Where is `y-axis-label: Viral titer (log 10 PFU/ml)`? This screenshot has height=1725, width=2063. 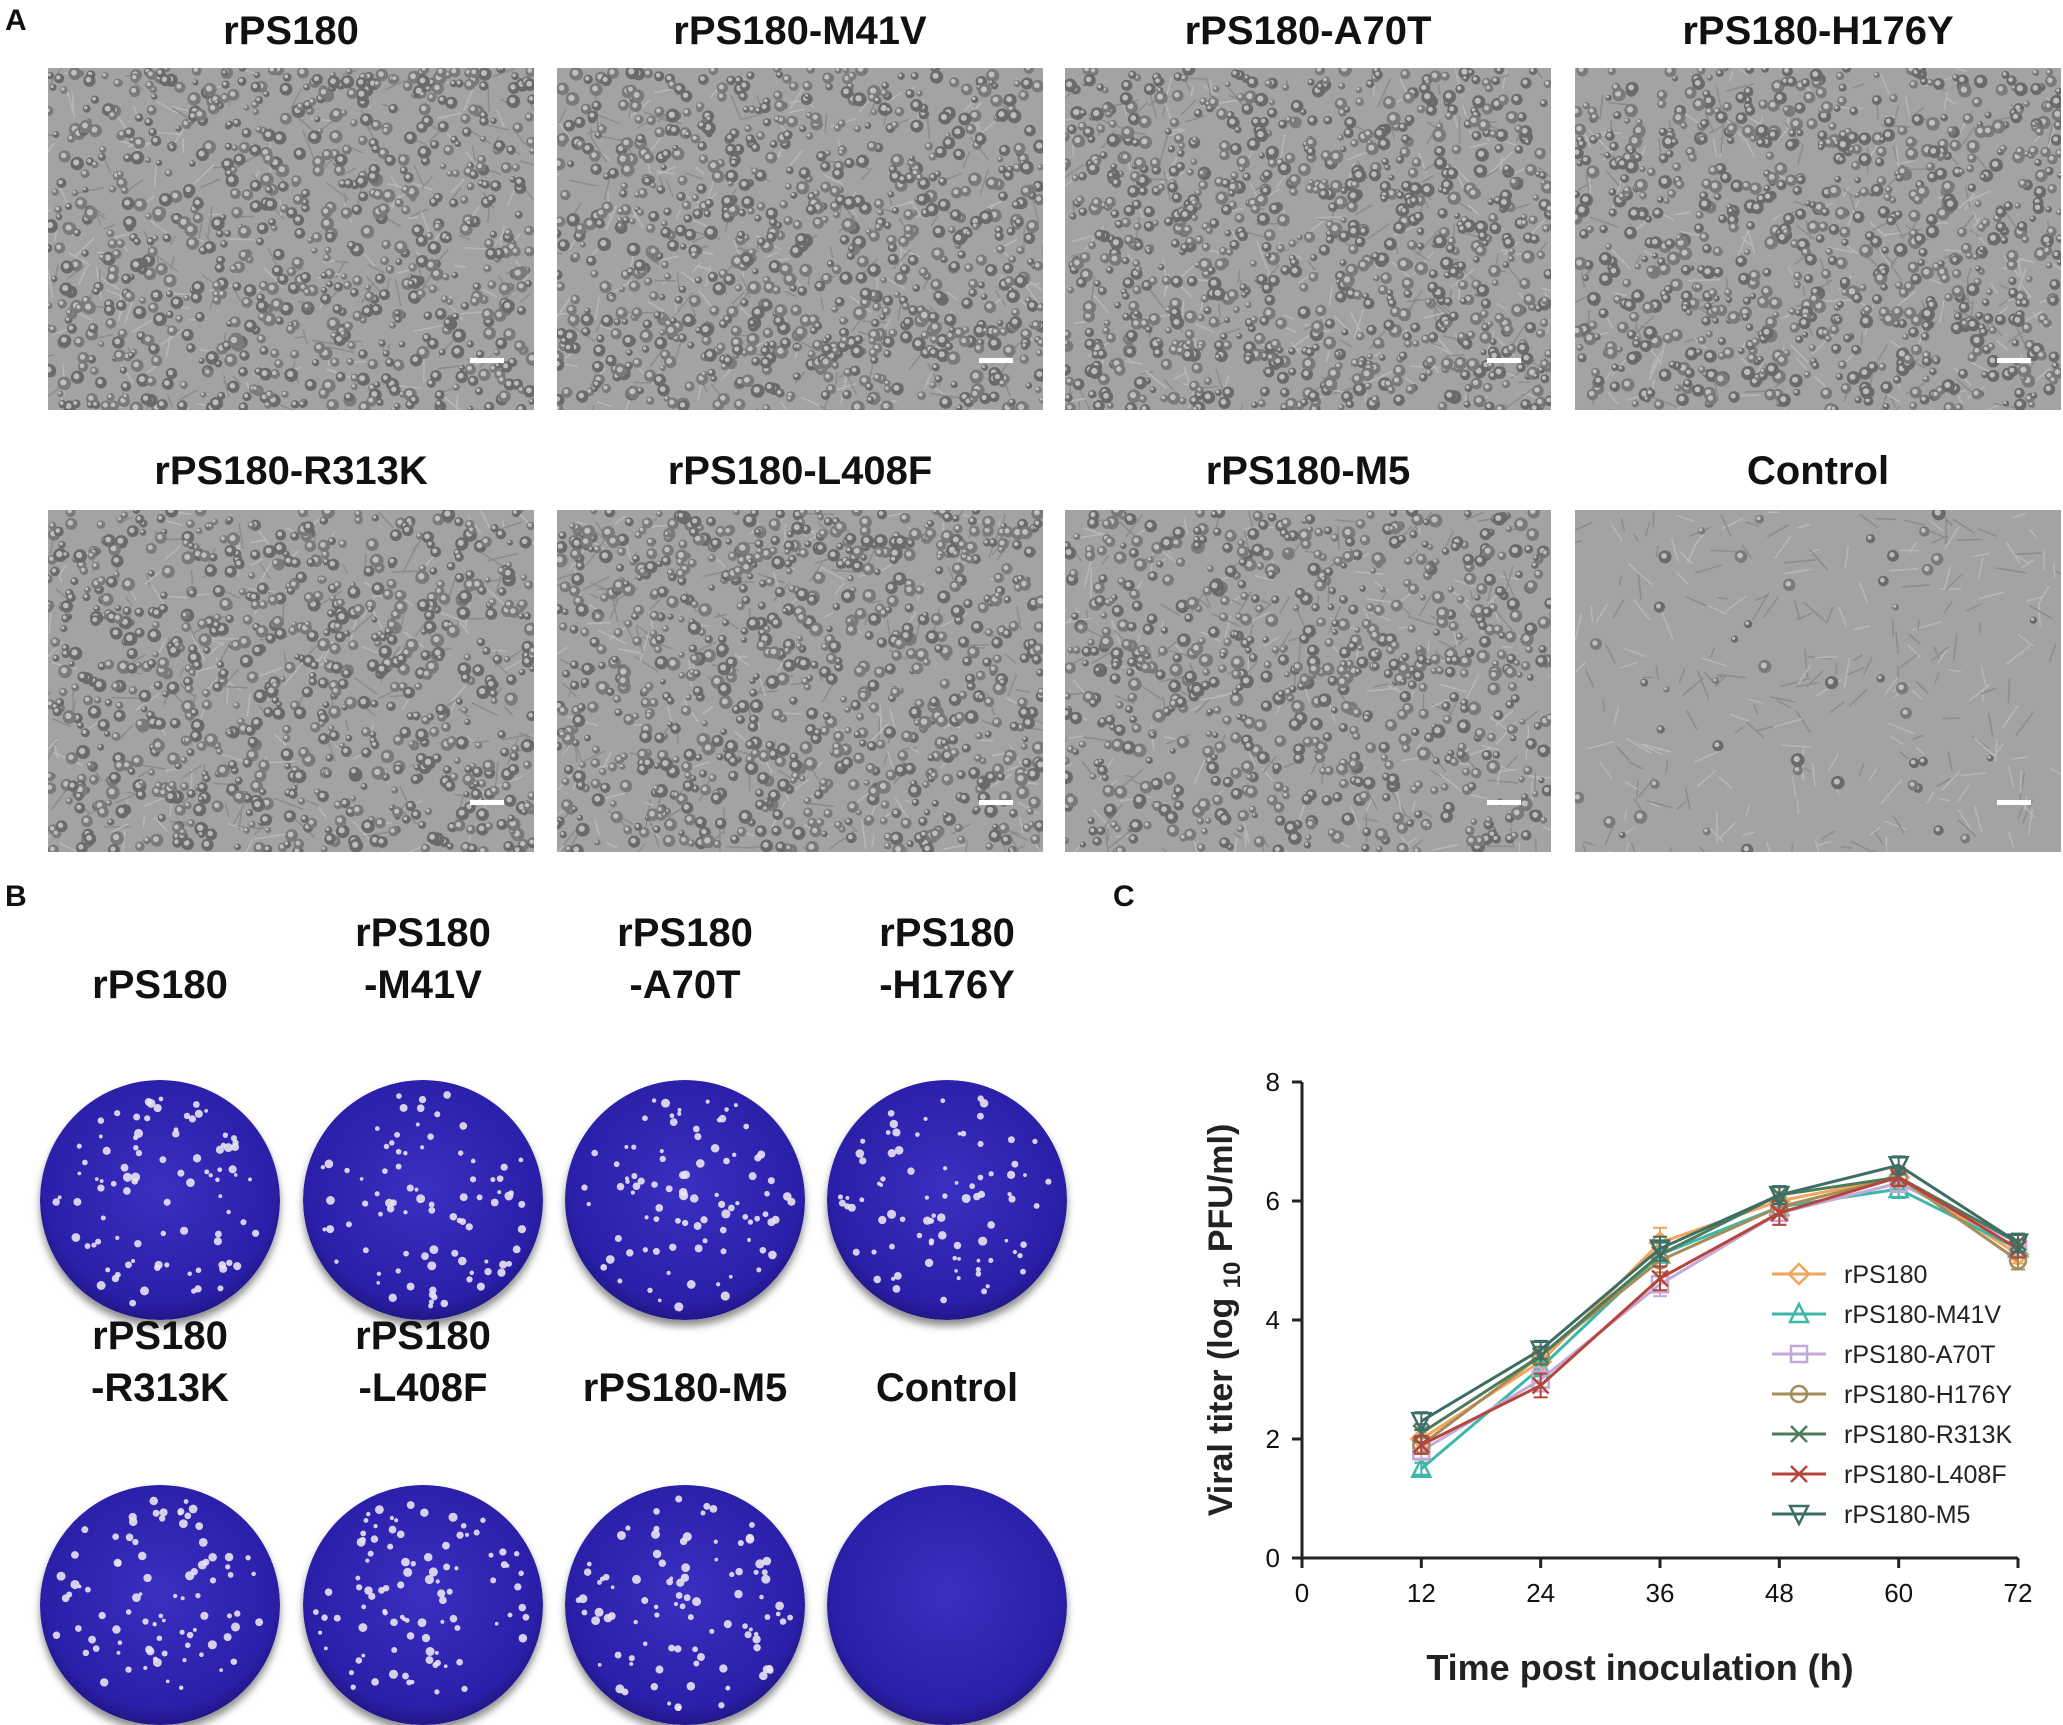 y-axis-label: Viral titer (log 10 PFU/ml) is located at coordinates (1224, 1320).